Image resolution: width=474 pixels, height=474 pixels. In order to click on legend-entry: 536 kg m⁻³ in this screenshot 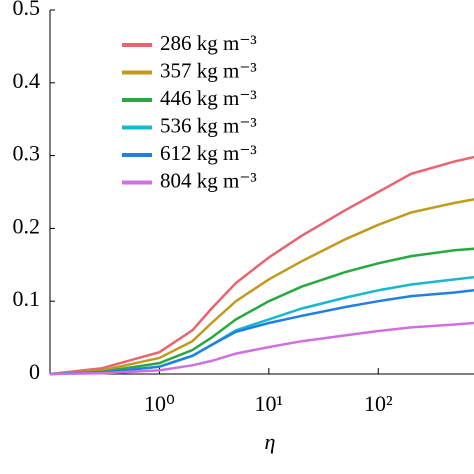, I will do `click(189, 125)`.